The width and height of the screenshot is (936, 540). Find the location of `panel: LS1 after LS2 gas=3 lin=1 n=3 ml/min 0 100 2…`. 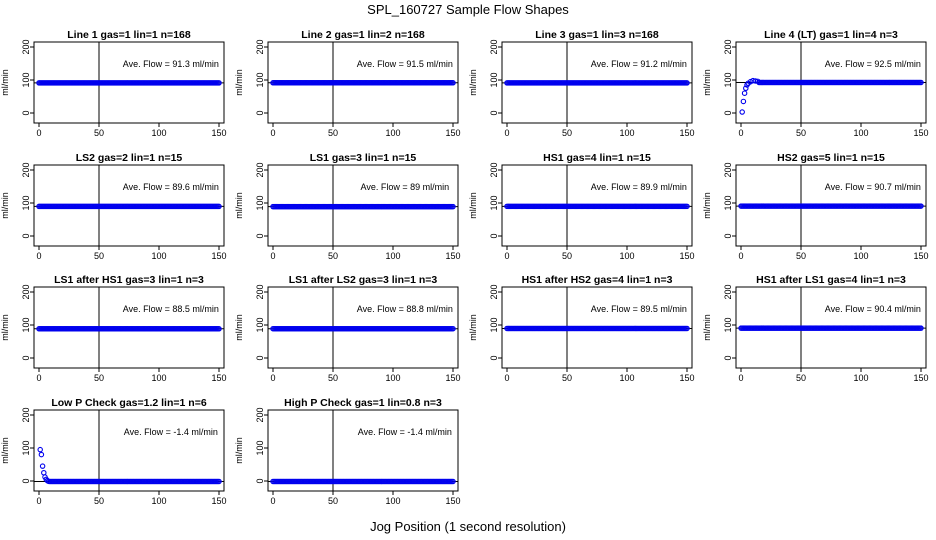

panel: LS1 after LS2 gas=3 lin=1 n=3 ml/min 0 100 2… is located at coordinates (347, 328).